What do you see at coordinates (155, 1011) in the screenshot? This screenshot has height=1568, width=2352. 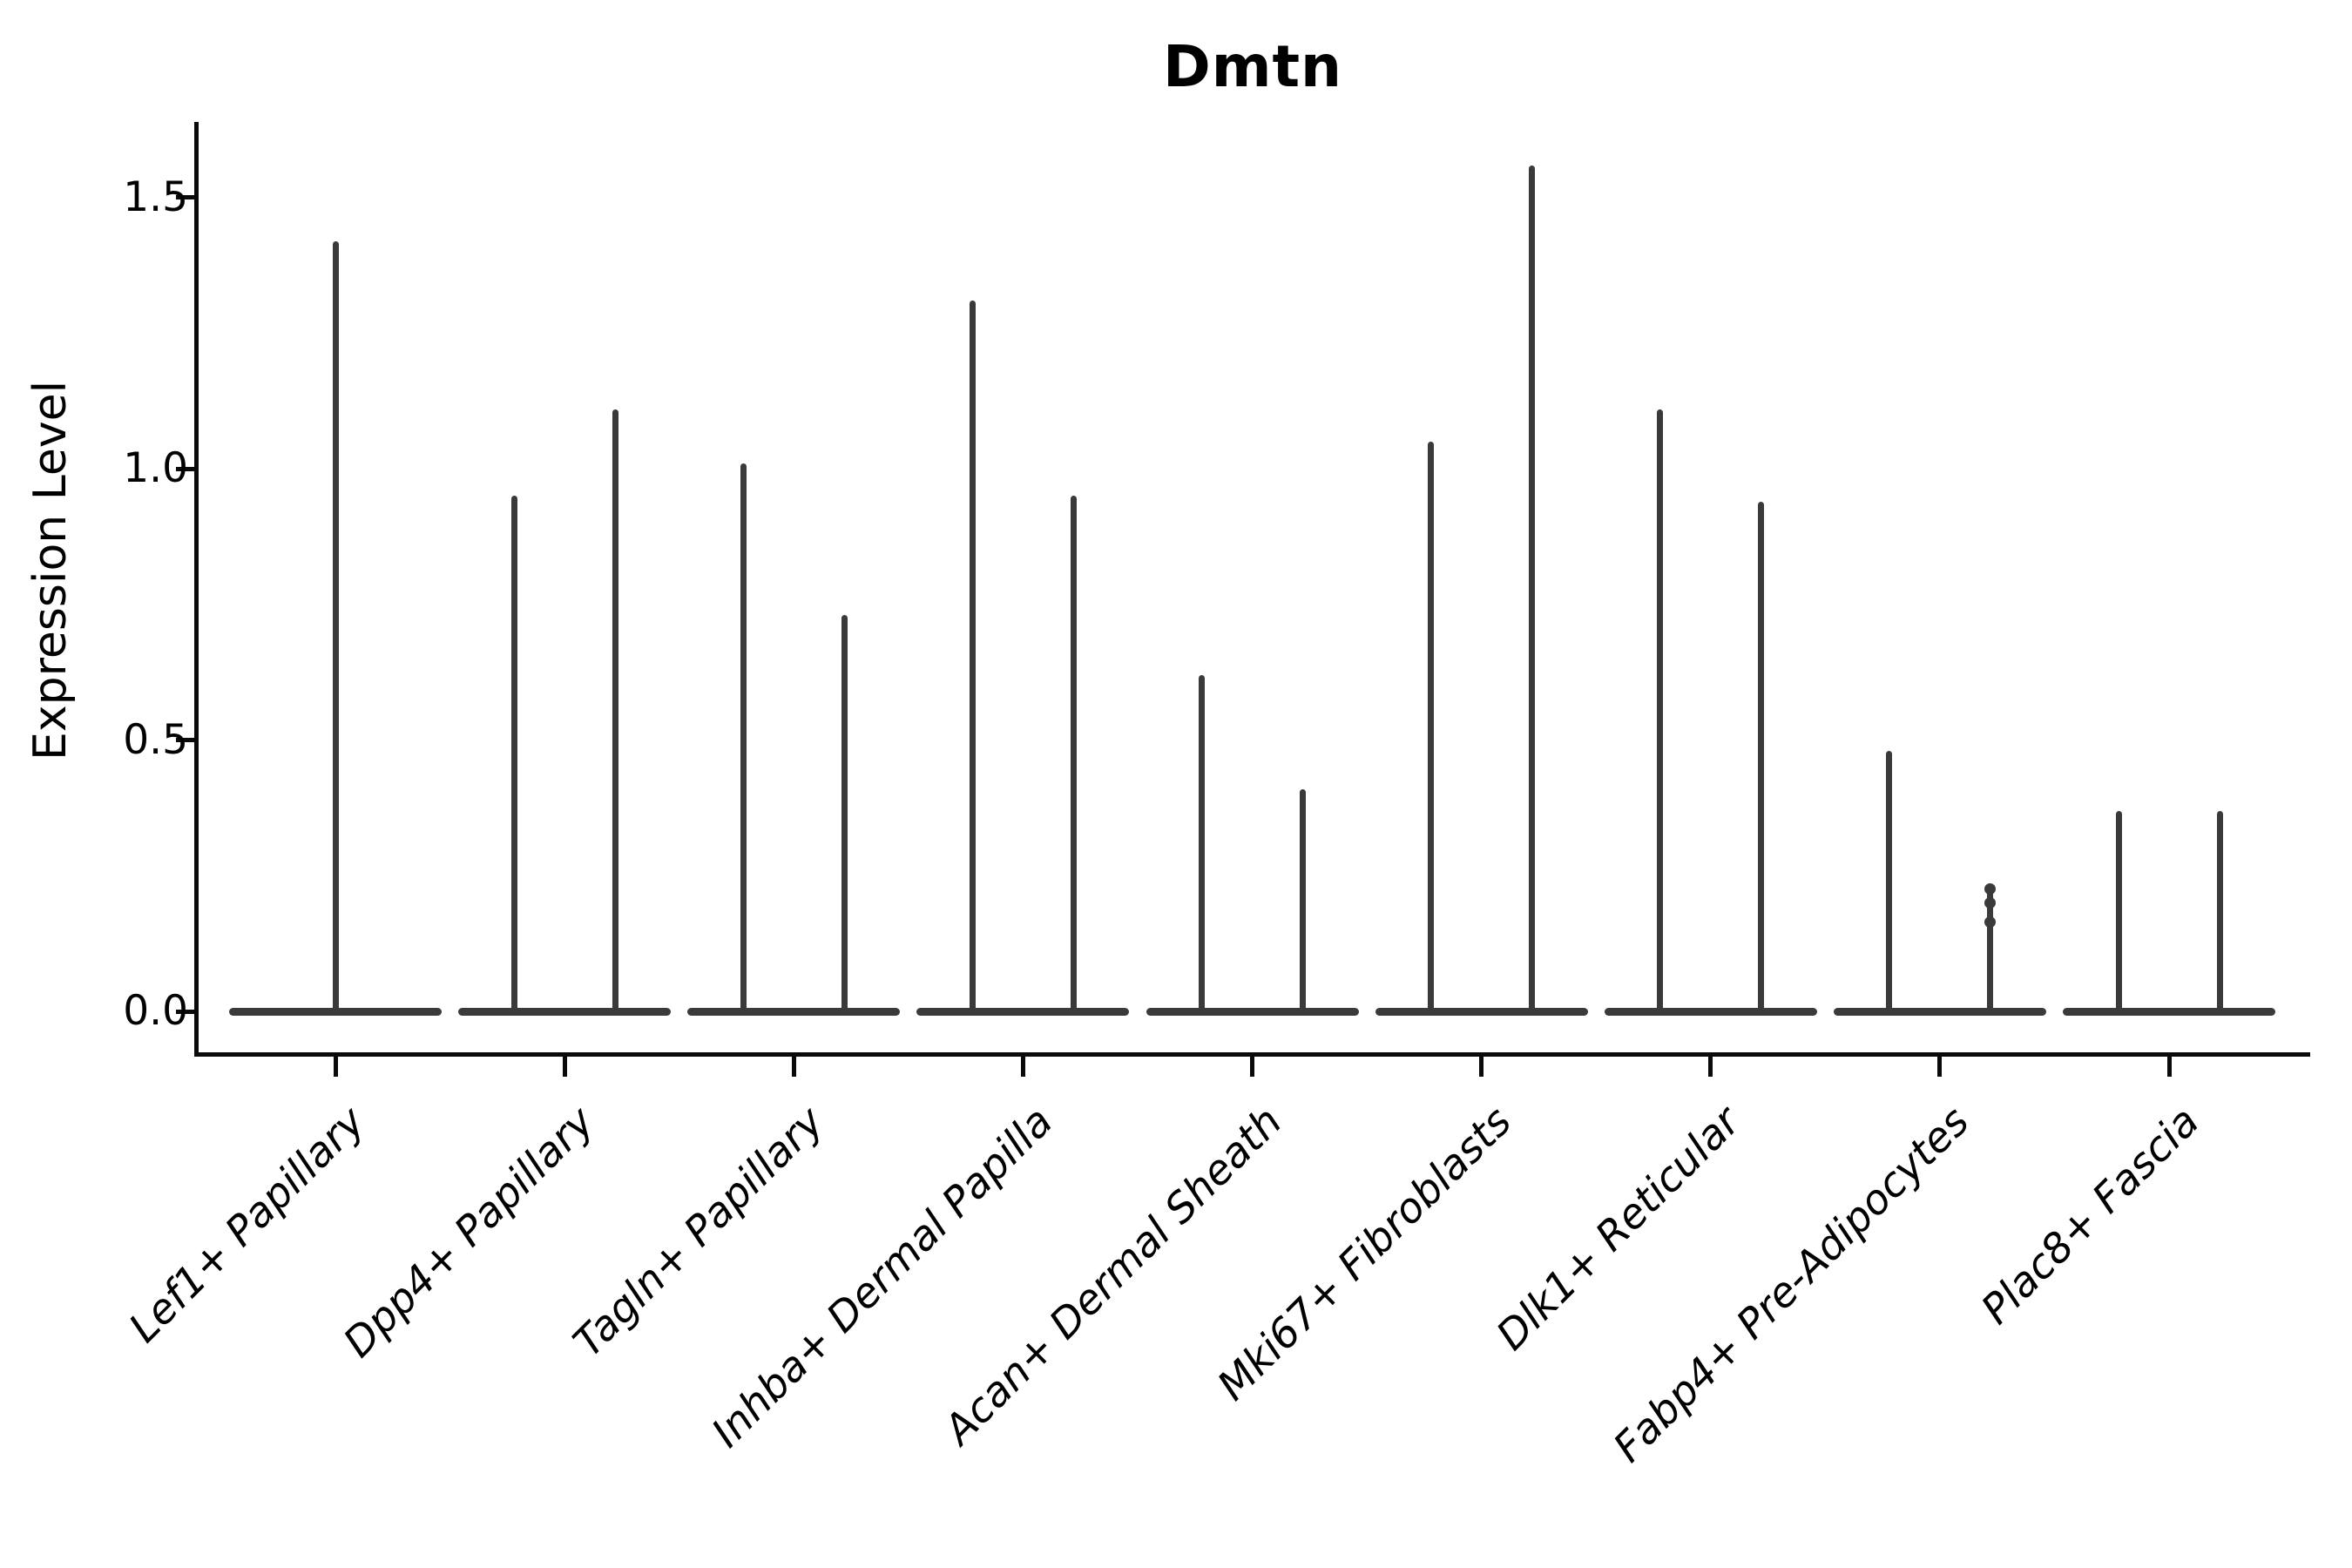 I see `y-tick-label: 0.0` at bounding box center [155, 1011].